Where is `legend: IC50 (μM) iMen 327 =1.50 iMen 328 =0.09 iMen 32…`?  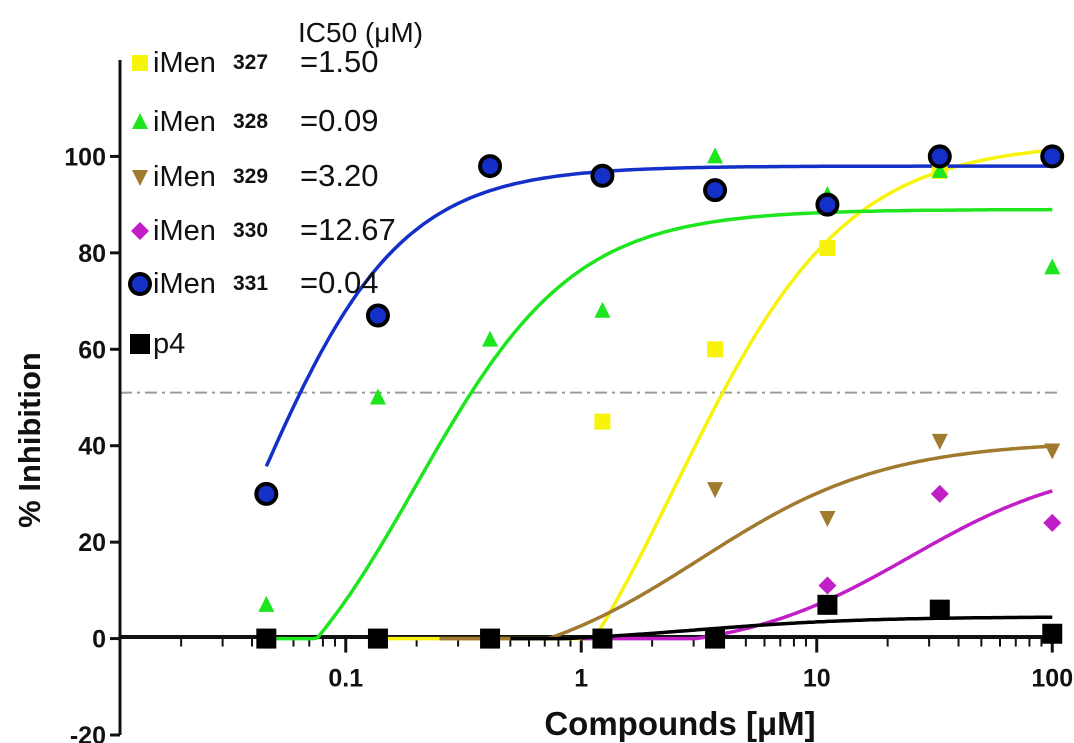 legend: IC50 (μM) iMen 327 =1.50 iMen 328 =0.09 iMen 32… is located at coordinates (275, 188).